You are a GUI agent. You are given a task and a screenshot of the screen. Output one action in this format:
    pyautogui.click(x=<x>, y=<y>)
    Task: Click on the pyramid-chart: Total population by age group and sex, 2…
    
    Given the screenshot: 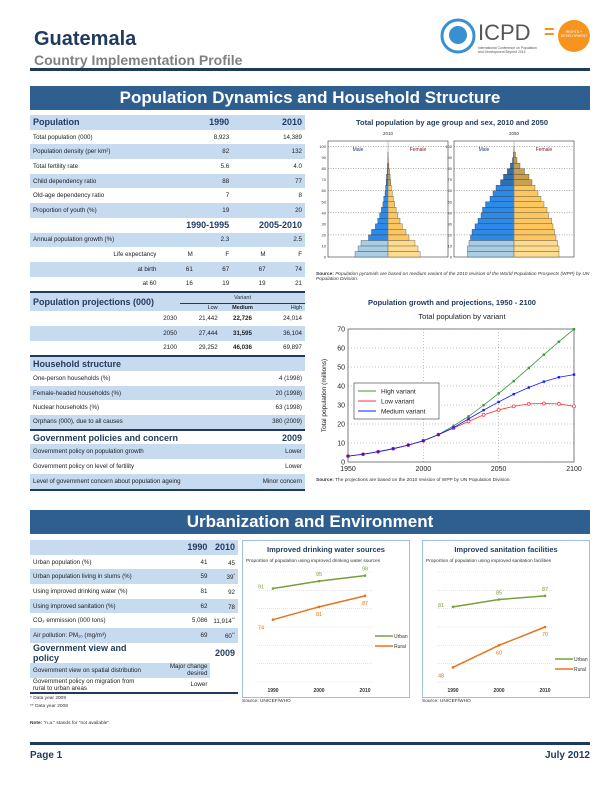 What is the action you would take?
    pyautogui.click(x=452, y=200)
    